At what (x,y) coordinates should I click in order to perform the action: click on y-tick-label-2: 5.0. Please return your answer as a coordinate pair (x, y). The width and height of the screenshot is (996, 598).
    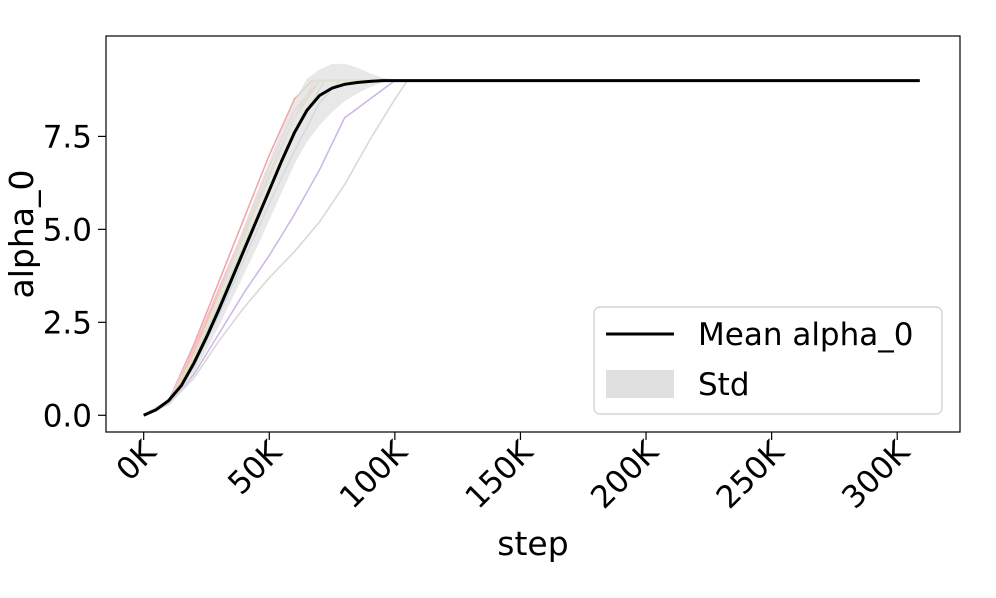
    Looking at the image, I should click on (67, 230).